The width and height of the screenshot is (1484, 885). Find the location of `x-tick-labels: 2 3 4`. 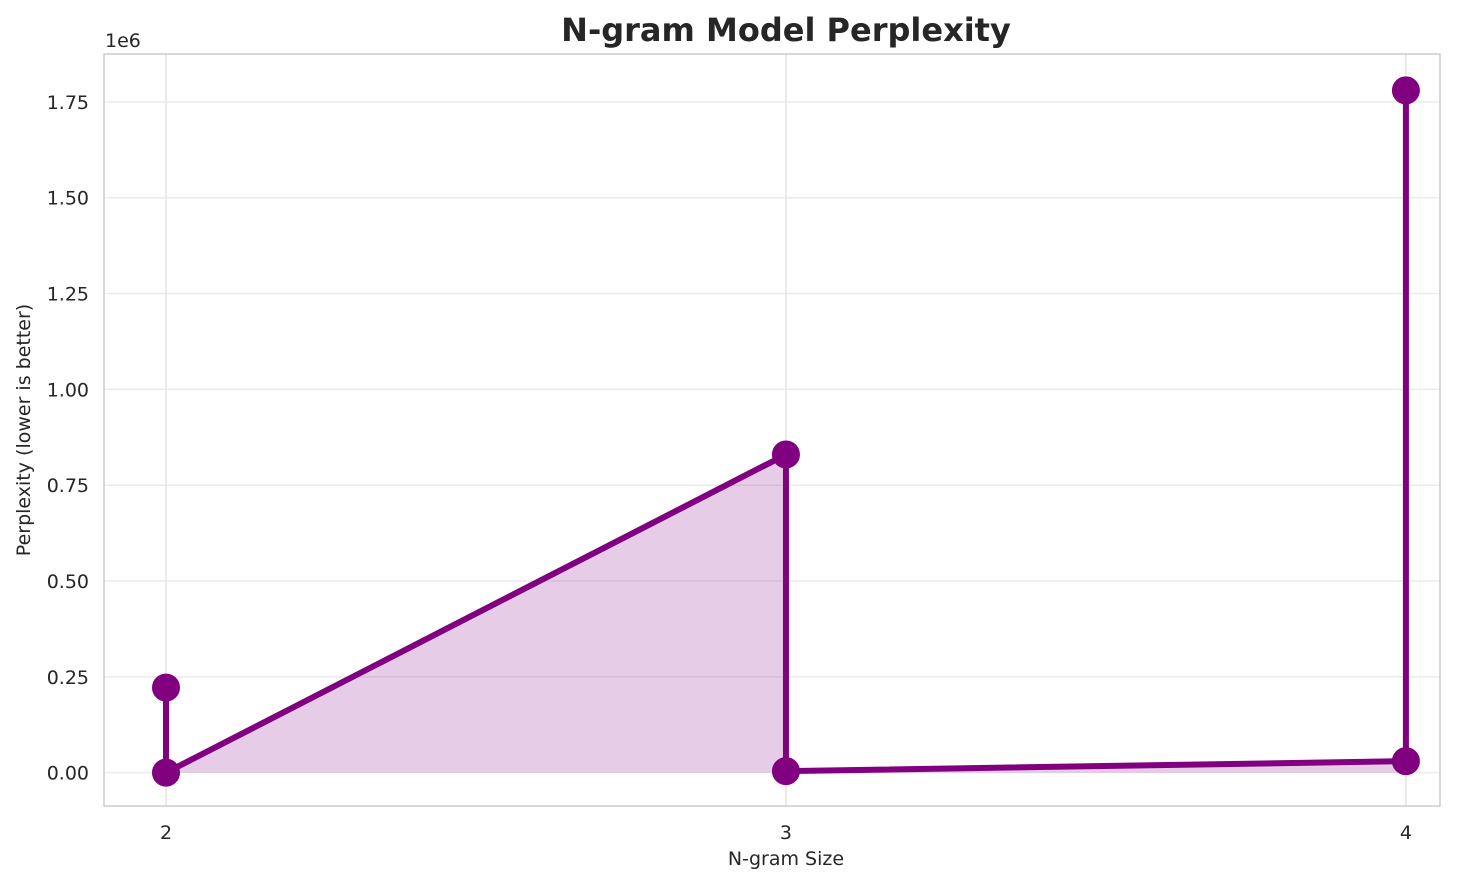

x-tick-labels: 2 3 4 is located at coordinates (786, 833).